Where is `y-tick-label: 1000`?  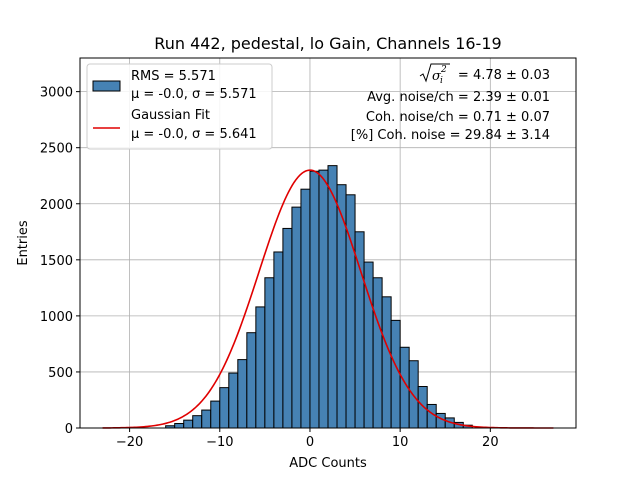 y-tick-label: 1000 is located at coordinates (56, 317).